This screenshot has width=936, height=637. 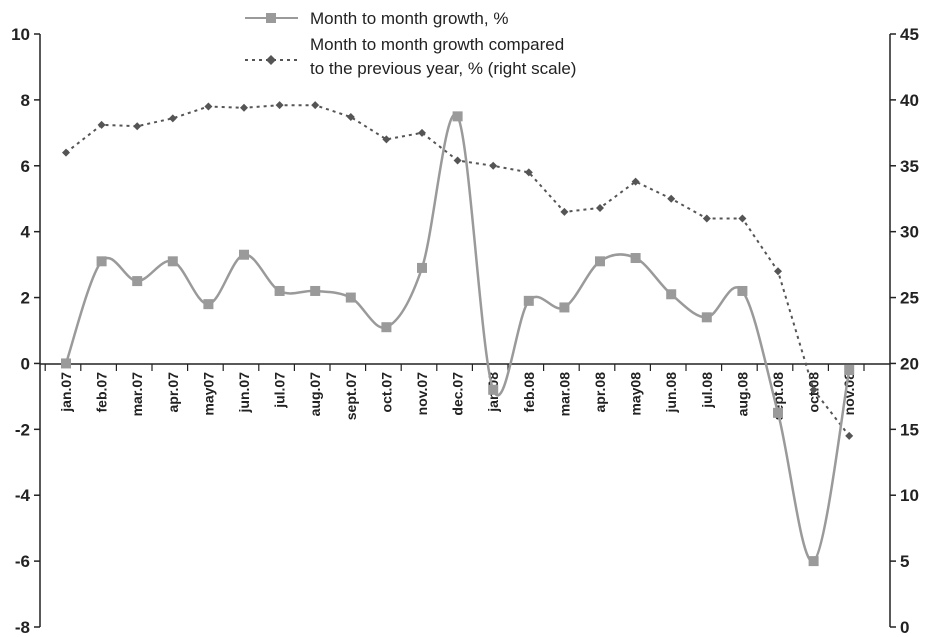 I want to click on right-tick-label: 40, so click(x=909, y=100).